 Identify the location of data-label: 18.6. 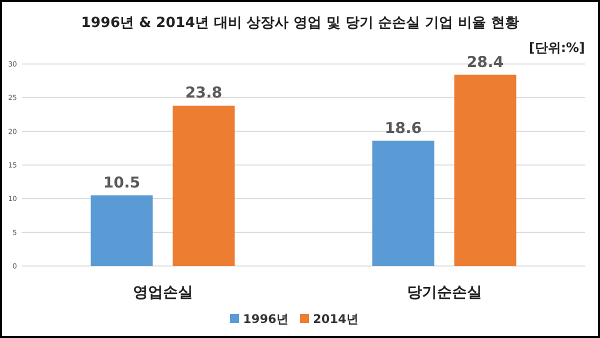
(403, 127).